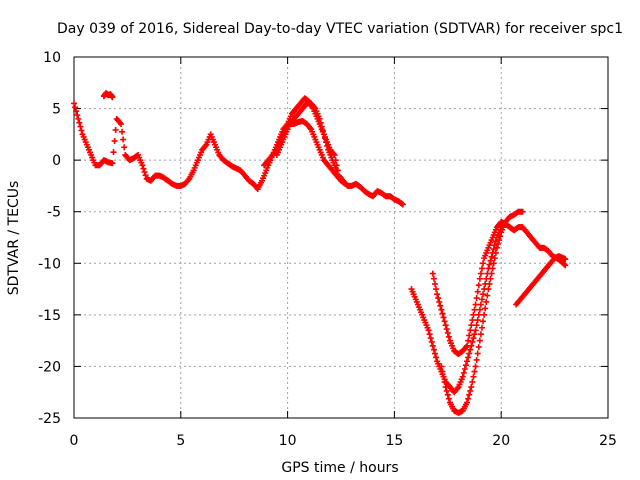 The height and width of the screenshot is (480, 640). Describe the element at coordinates (49, 264) in the screenshot. I see `y-tick-label: -10` at that location.